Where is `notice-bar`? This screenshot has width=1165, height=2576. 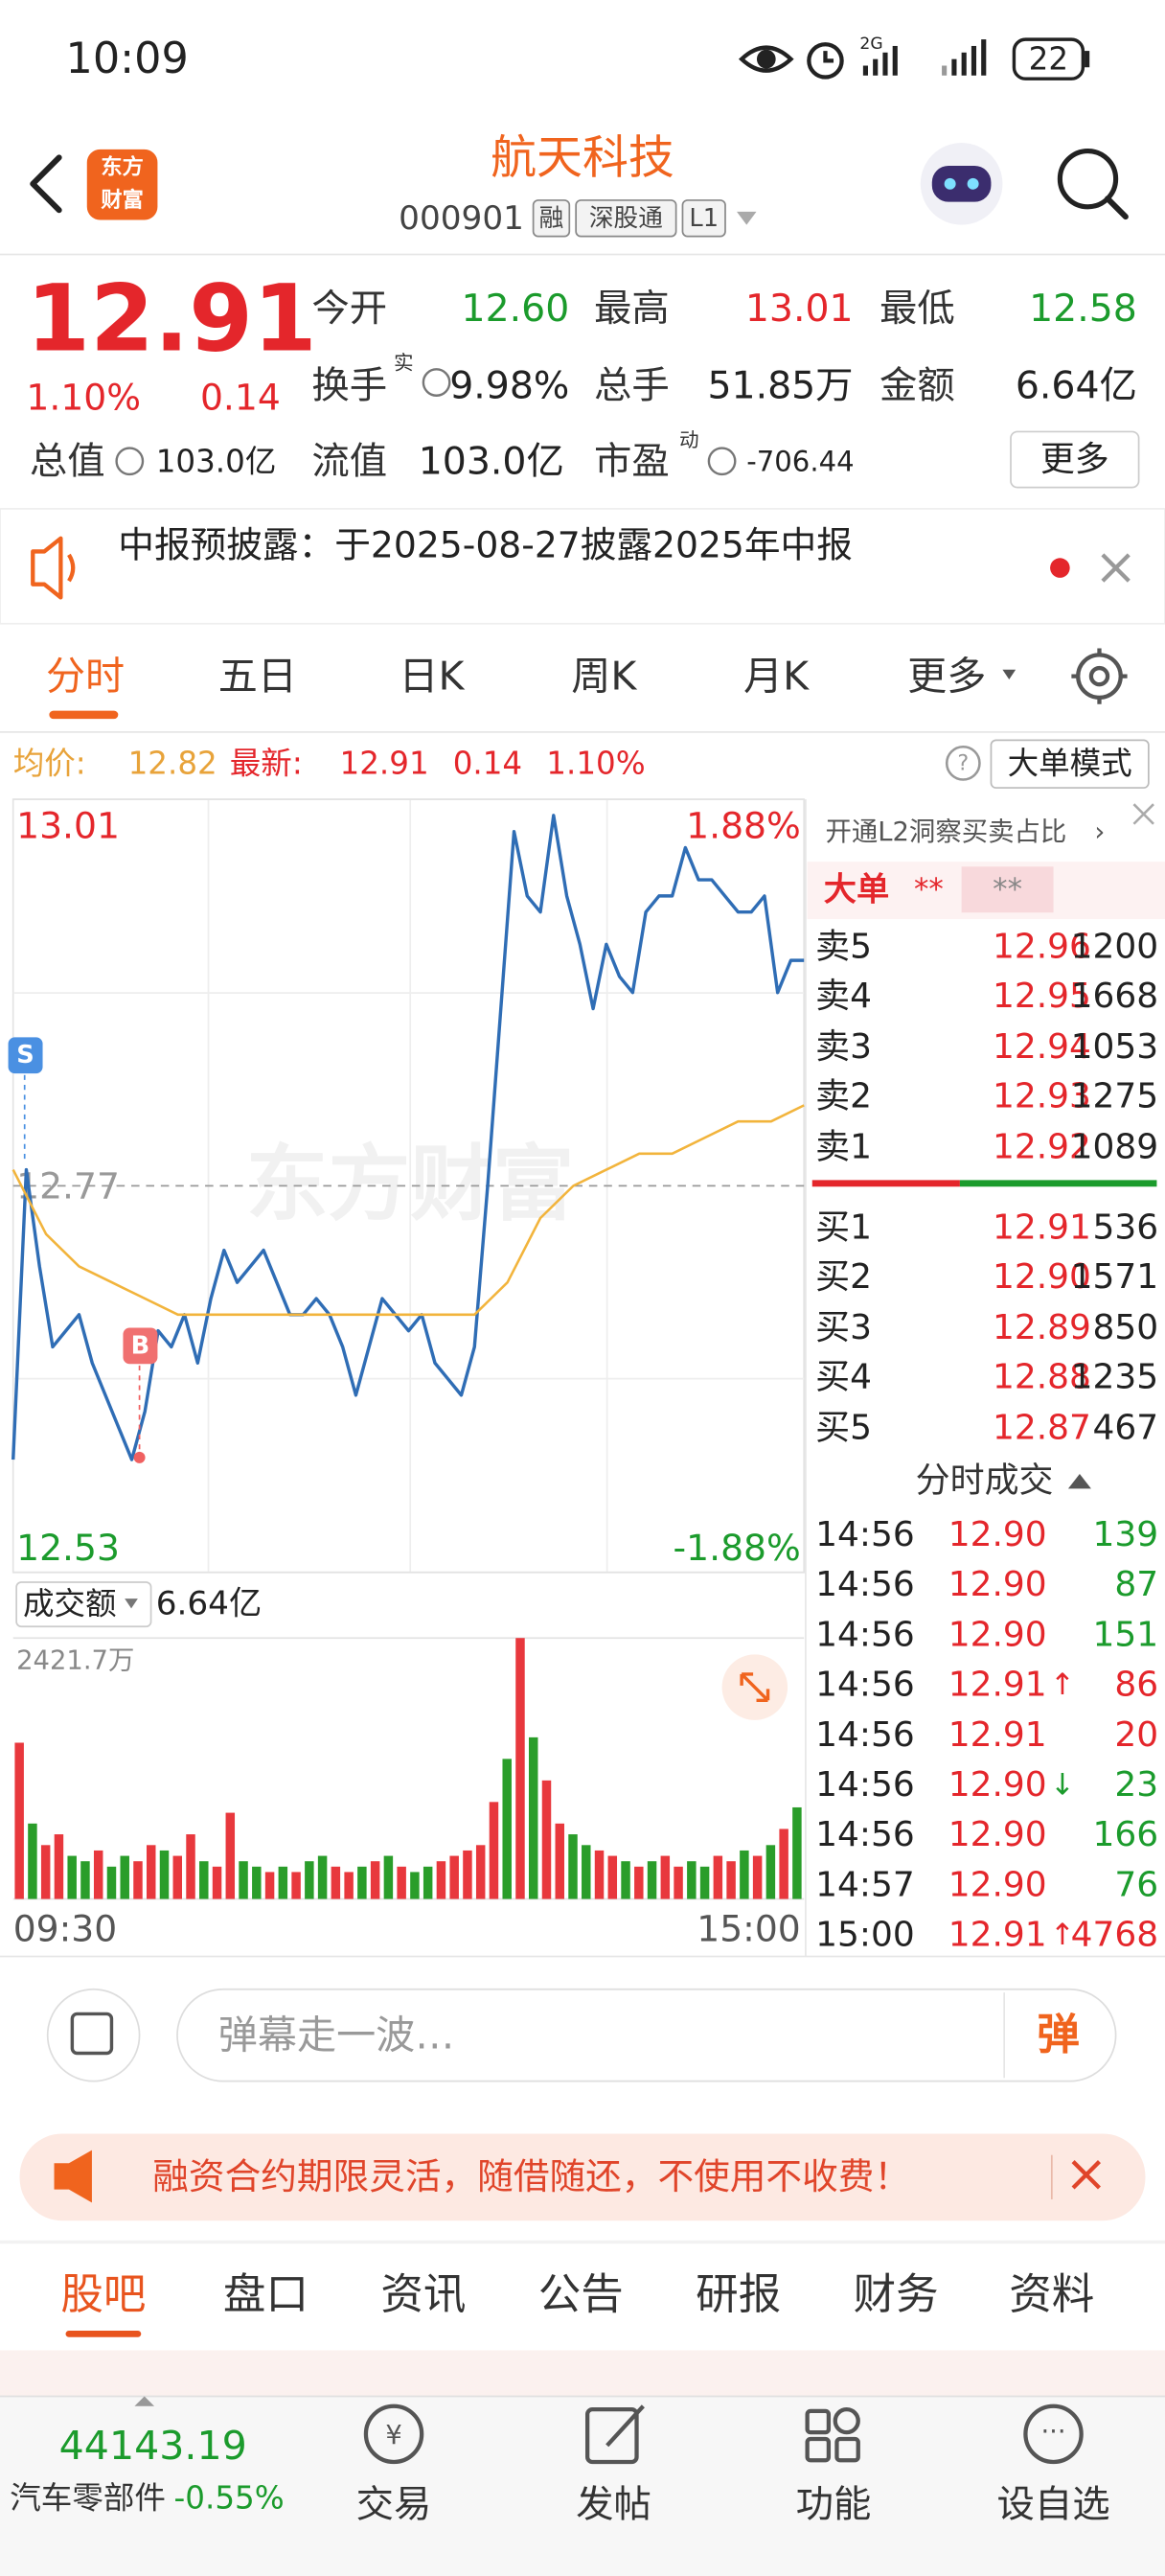
notice-bar is located at coordinates (582, 566).